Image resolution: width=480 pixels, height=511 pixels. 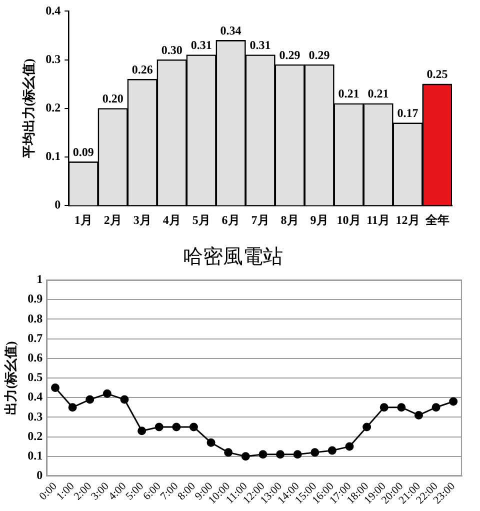 I want to click on y-axis-title: 平均出力(标幺值), so click(x=28, y=109).